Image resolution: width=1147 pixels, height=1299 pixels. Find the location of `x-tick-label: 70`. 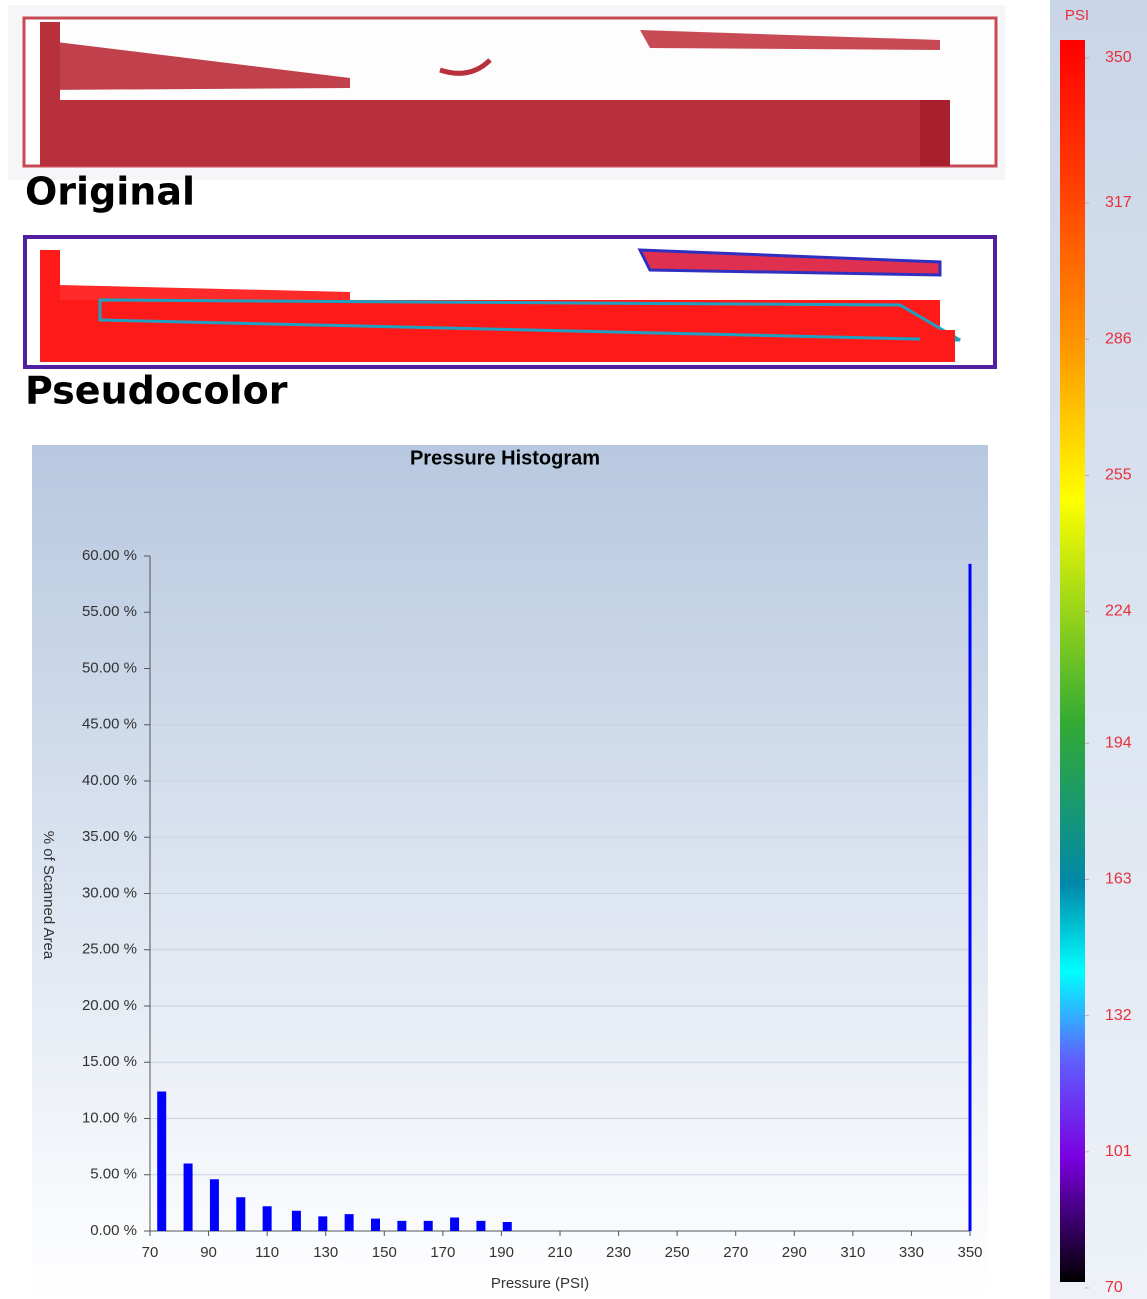

x-tick-label: 70 is located at coordinates (150, 1252).